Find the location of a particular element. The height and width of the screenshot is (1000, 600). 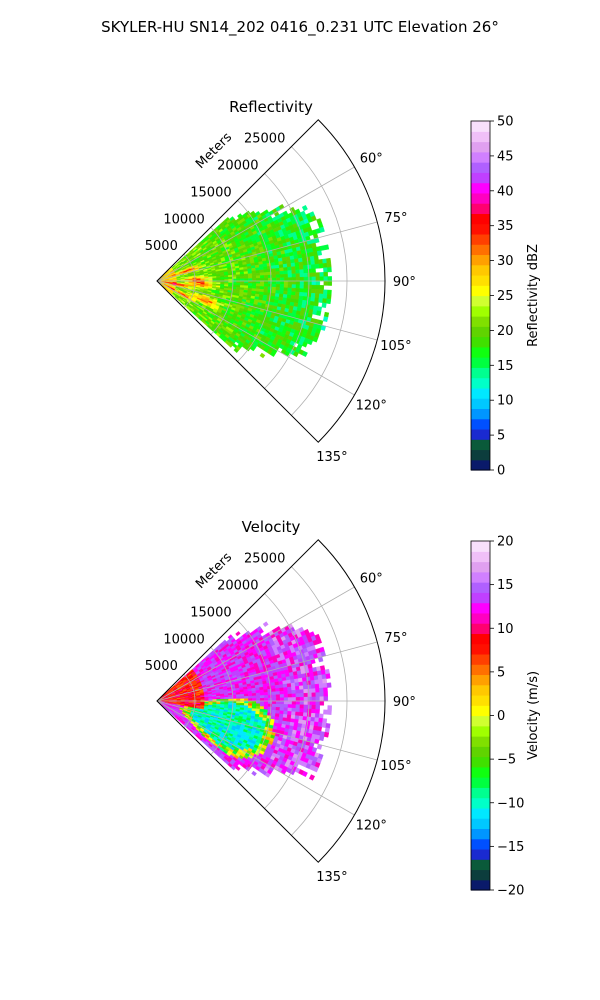

azimuth-tick-label: 60° is located at coordinates (371, 578).